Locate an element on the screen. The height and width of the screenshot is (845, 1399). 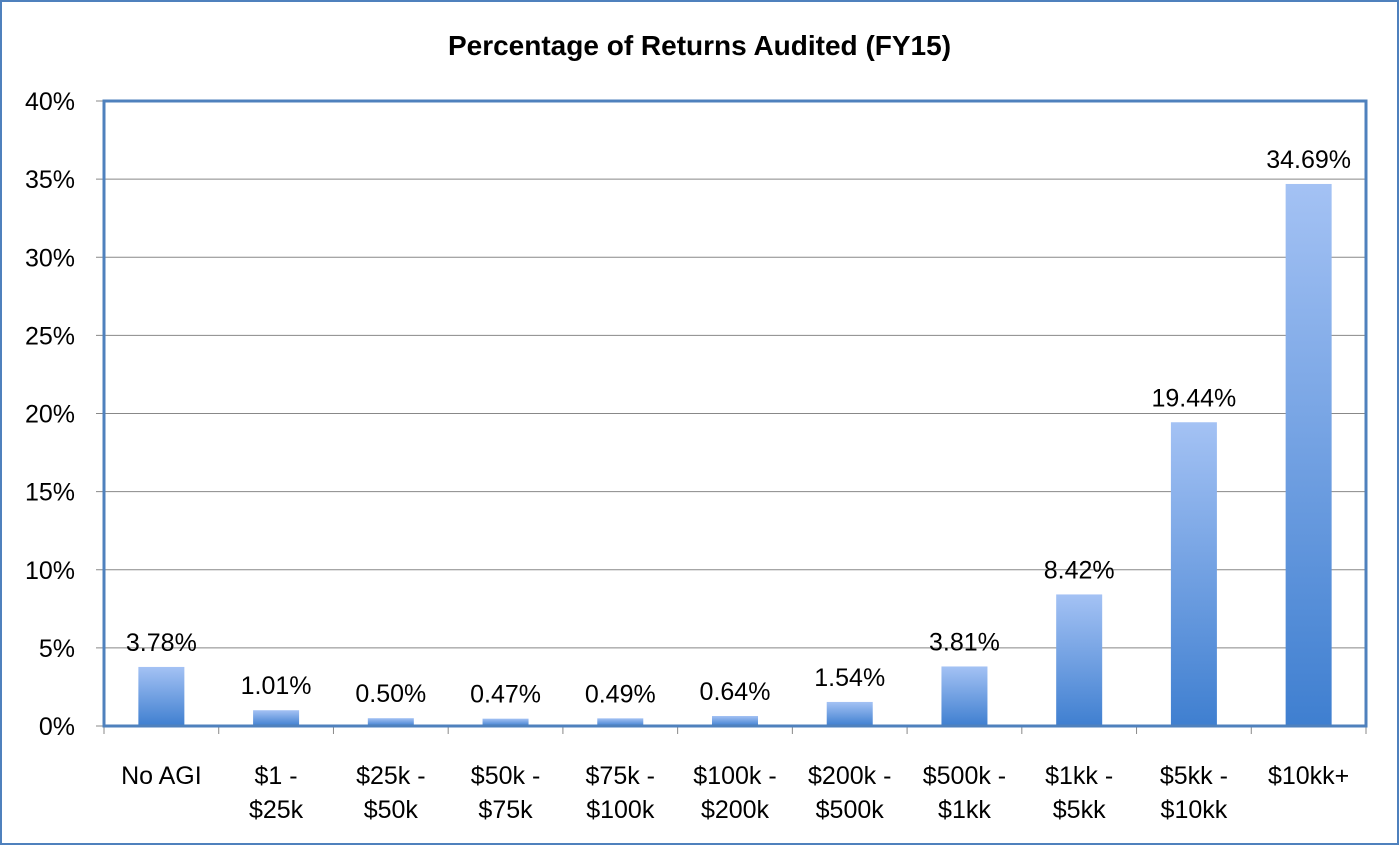
data-label: 0.49% is located at coordinates (620, 694).